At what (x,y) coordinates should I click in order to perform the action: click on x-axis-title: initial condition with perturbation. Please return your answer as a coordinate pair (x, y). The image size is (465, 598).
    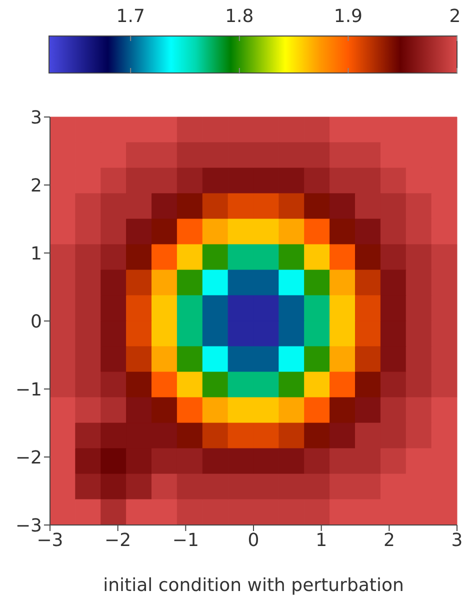
    Looking at the image, I should click on (253, 585).